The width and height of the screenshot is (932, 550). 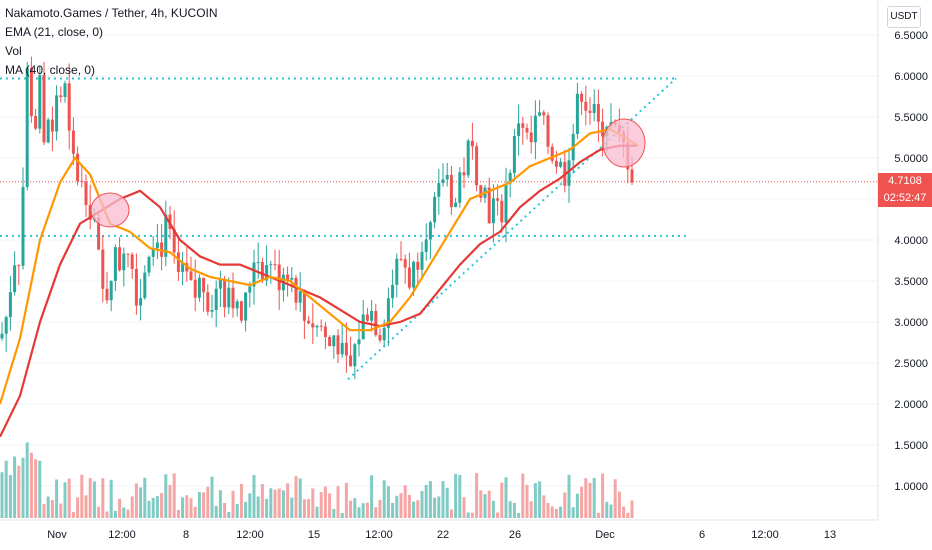 I want to click on price-tick-label: 1.0000, so click(x=911, y=487).